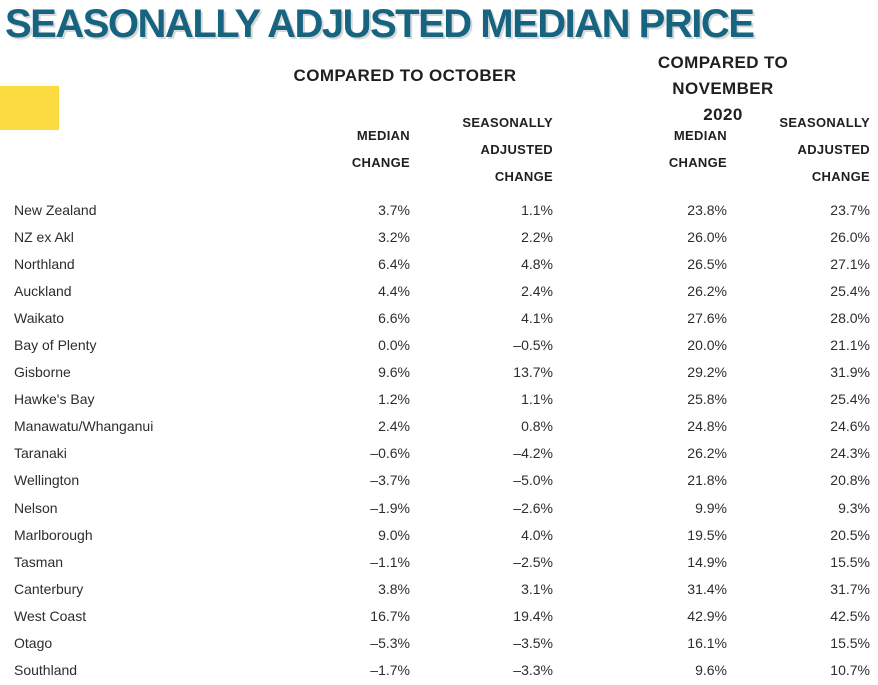 Image resolution: width=878 pixels, height=685 pixels. Describe the element at coordinates (850, 534) in the screenshot. I see `seasonally-adjusted-change-nov-value: 20.5%` at that location.